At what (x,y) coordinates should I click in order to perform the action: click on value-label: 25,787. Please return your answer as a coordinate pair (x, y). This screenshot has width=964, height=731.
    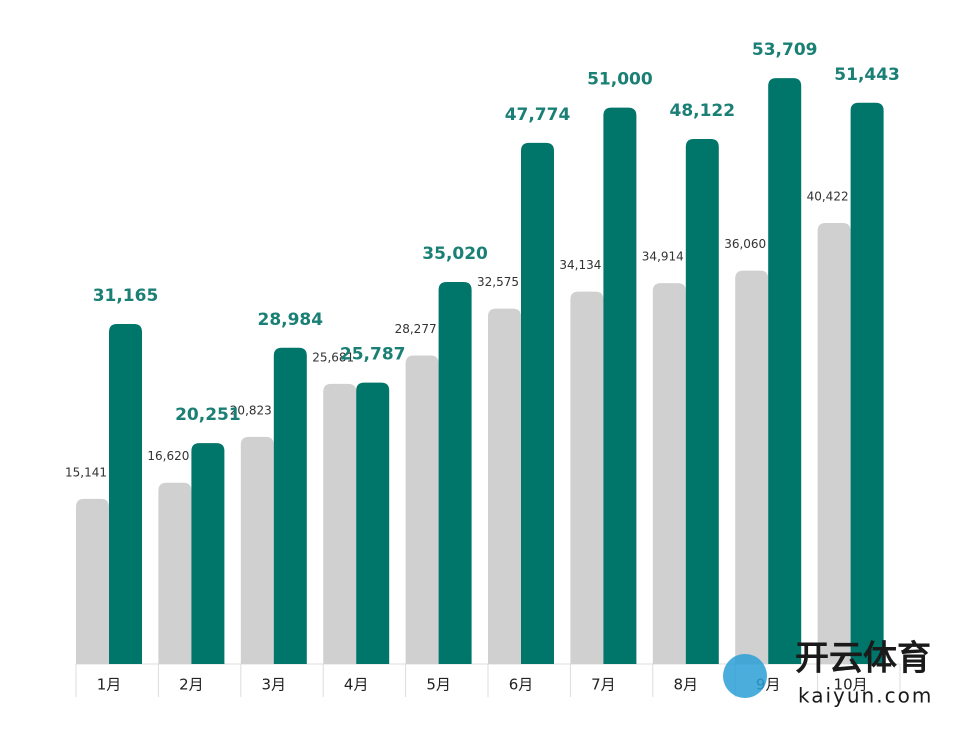
    Looking at the image, I should click on (373, 355).